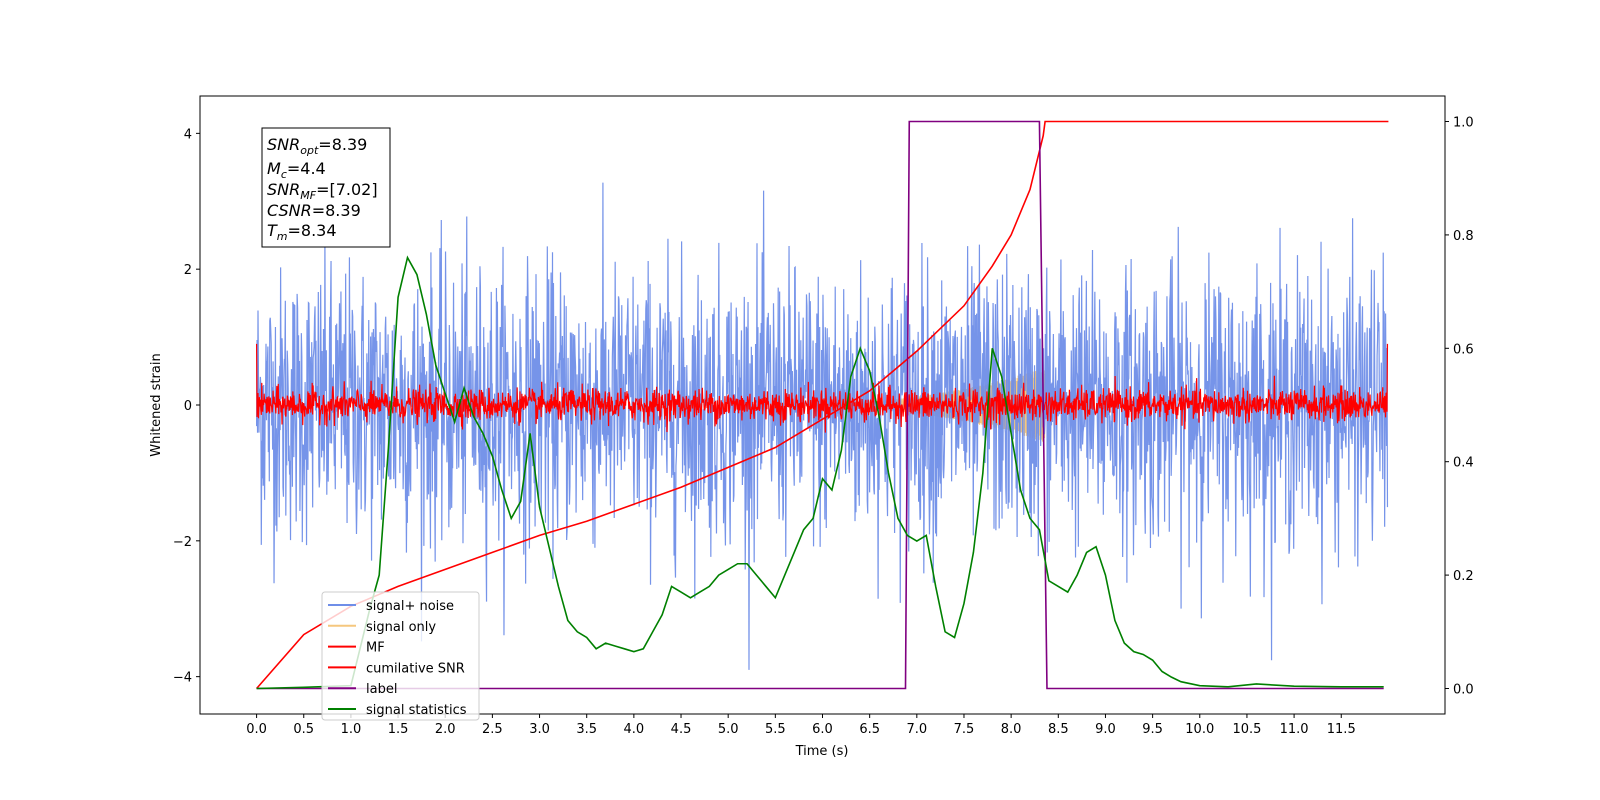 This screenshot has height=800, width=1600. Describe the element at coordinates (822, 729) in the screenshot. I see `x-tick-label: 6.0` at that location.